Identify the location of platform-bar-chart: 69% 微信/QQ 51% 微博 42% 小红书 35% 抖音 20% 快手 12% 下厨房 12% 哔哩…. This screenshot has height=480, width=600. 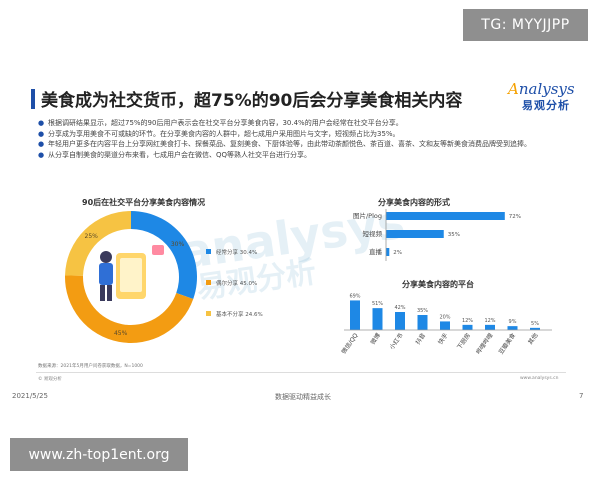
(446, 324).